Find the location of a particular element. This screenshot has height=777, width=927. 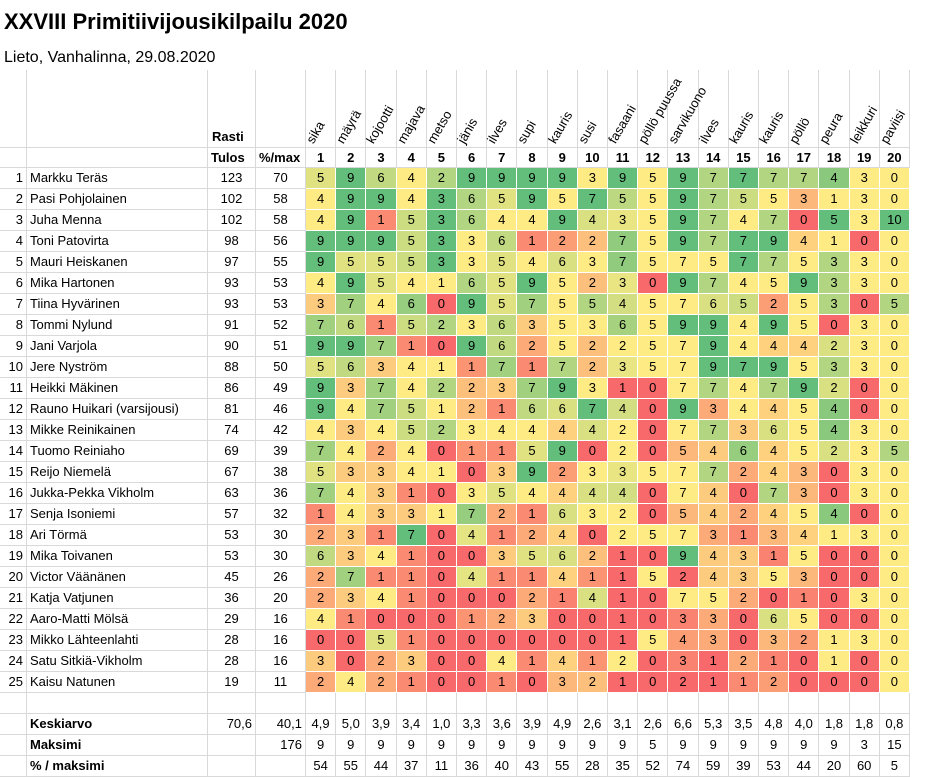

name: Mika Toivanen is located at coordinates (117, 556).